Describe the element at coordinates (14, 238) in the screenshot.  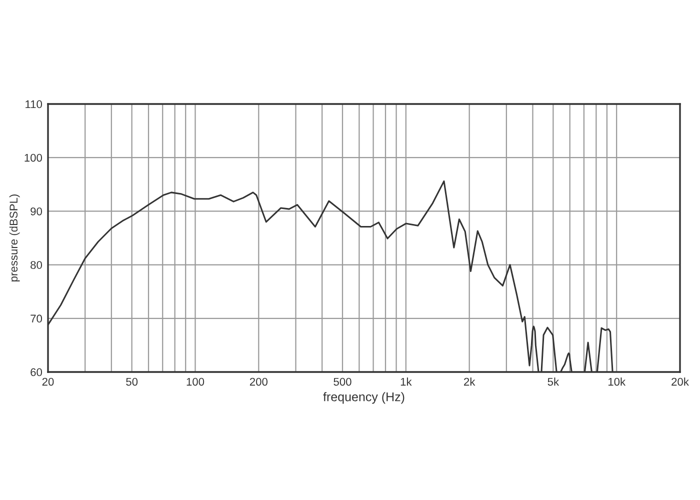
I see `y-axis-title: pressure (dBSPL)` at that location.